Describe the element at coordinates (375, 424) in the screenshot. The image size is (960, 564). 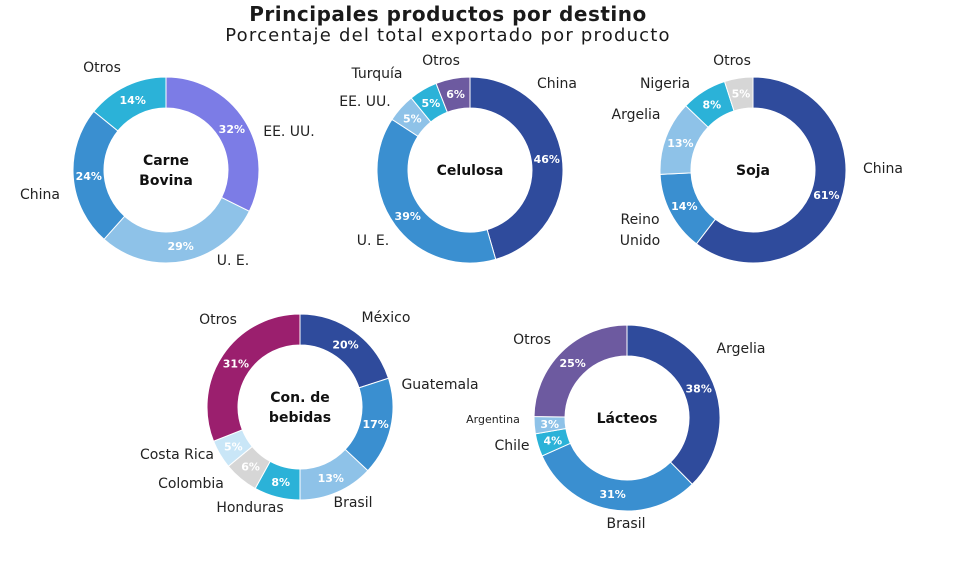
I see `slice-value-label: 17%` at that location.